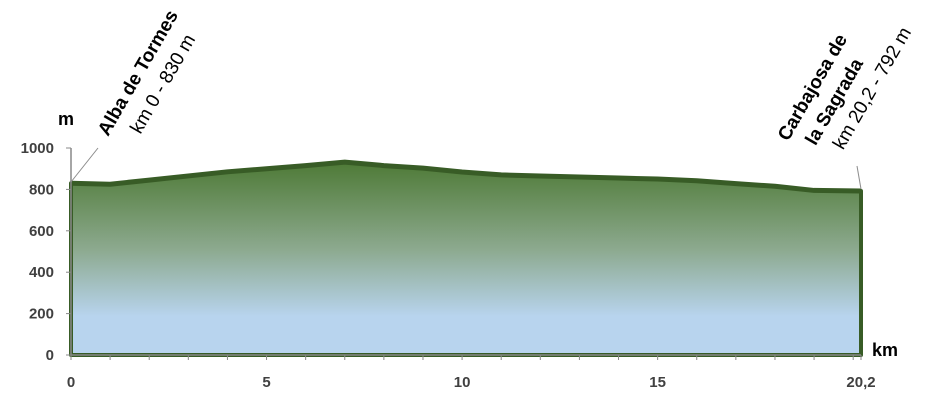 The width and height of the screenshot is (947, 405). What do you see at coordinates (657, 382) in the screenshot?
I see `x-tick-label: 15` at bounding box center [657, 382].